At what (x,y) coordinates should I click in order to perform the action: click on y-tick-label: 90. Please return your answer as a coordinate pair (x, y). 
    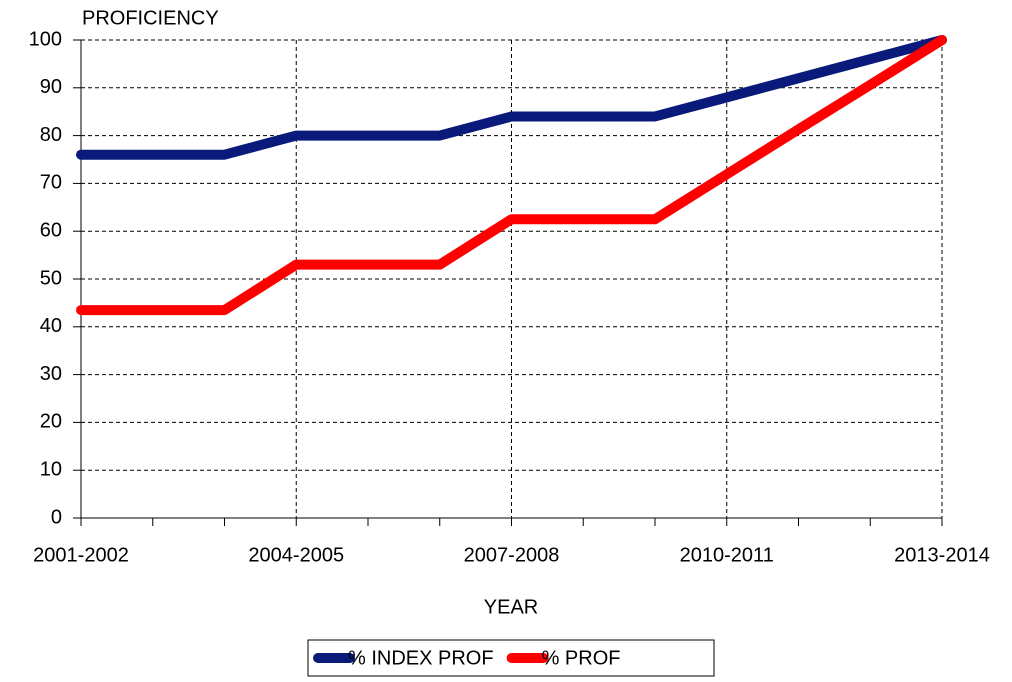
    Looking at the image, I should click on (51, 87).